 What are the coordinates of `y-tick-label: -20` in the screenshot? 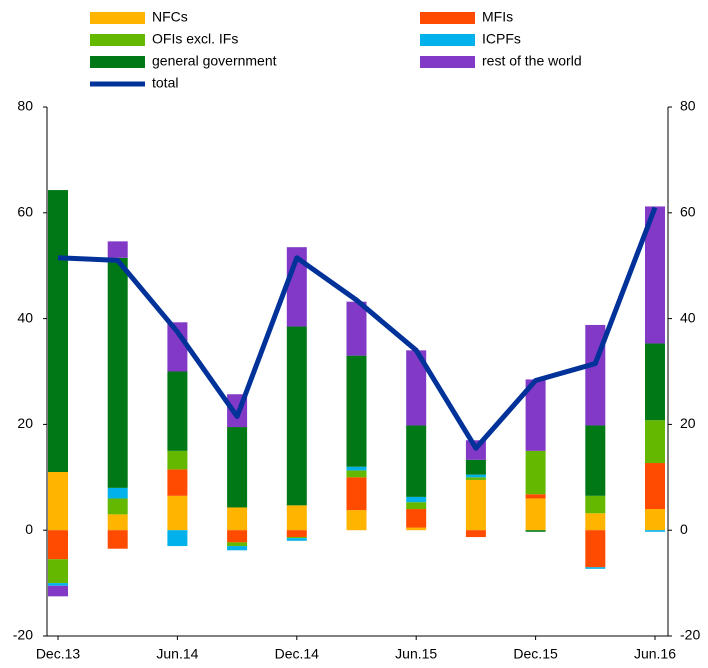 It's located at (23, 635).